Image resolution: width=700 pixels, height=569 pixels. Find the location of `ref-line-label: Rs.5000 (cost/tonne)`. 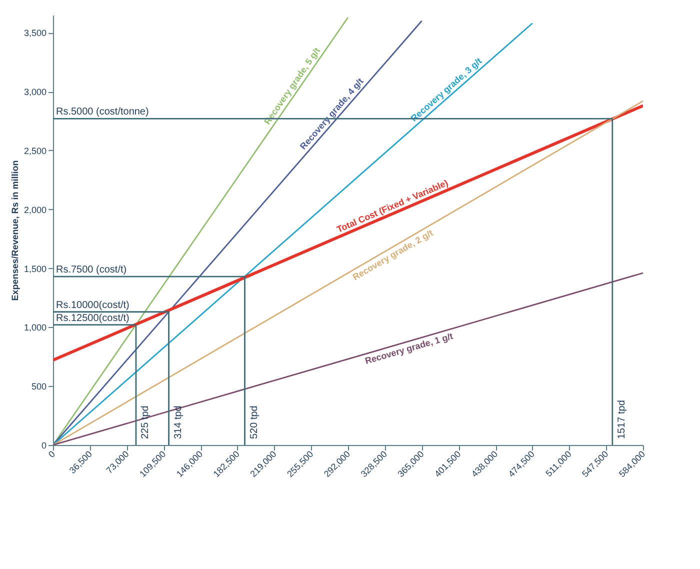

ref-line-label: Rs.5000 (cost/tonne) is located at coordinates (102, 112).